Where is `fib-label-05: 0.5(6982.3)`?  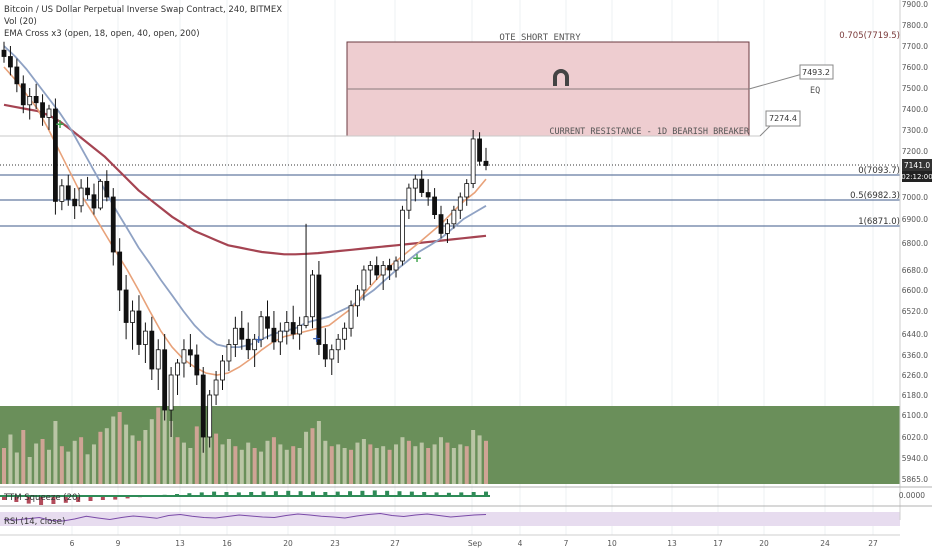 fib-label-05: 0.5(6982.3) is located at coordinates (875, 196).